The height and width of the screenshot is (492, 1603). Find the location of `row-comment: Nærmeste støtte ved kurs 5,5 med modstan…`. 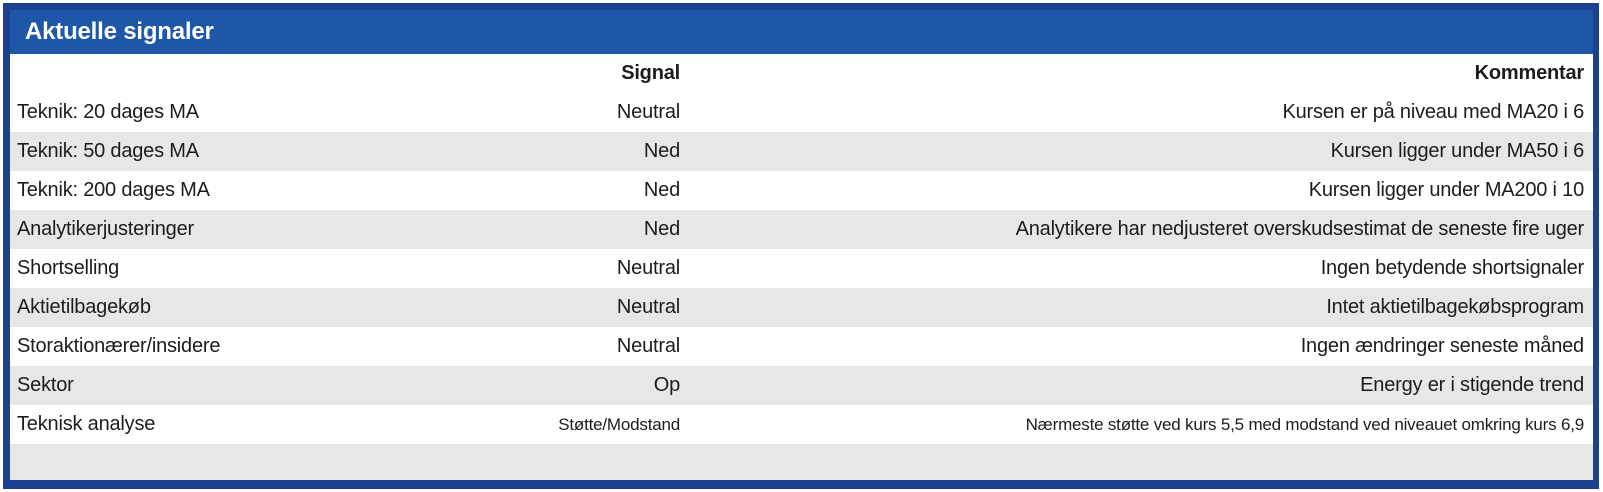

row-comment: Nærmeste støtte ved kurs 5,5 med modstan… is located at coordinates (1305, 424).